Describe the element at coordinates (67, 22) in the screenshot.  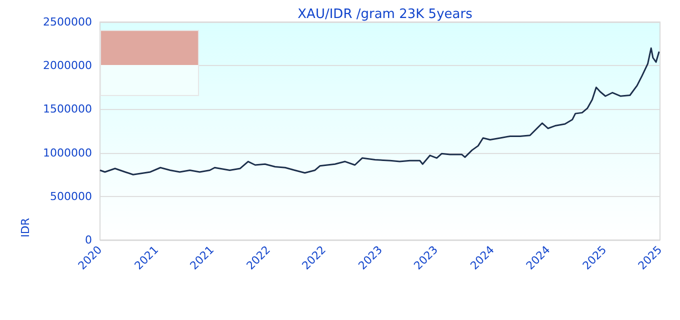
I see `y-tick-label: 2500000` at that location.